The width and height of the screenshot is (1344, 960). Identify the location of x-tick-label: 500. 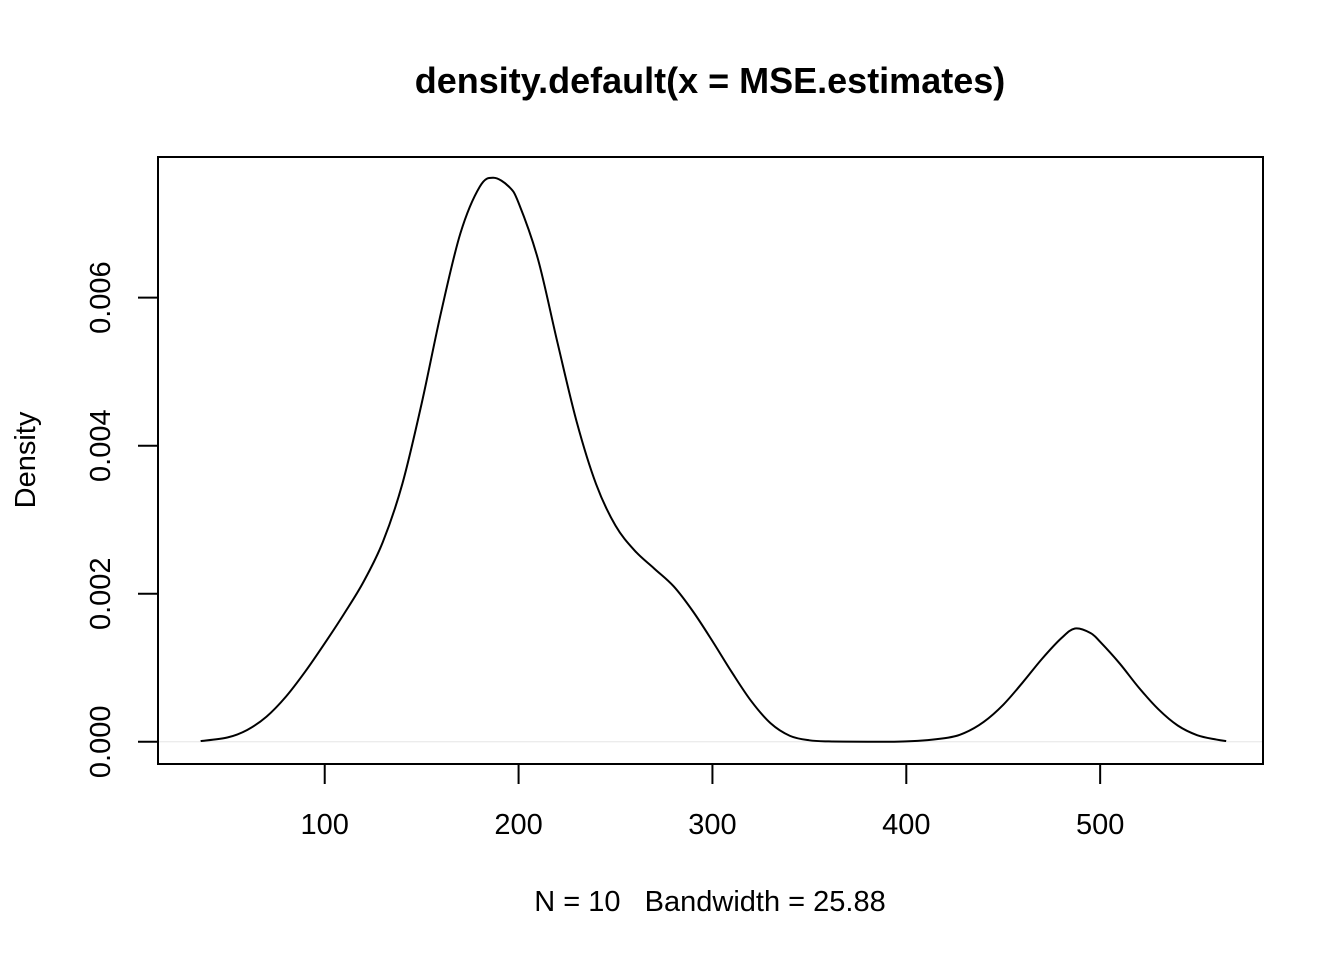
(1100, 825).